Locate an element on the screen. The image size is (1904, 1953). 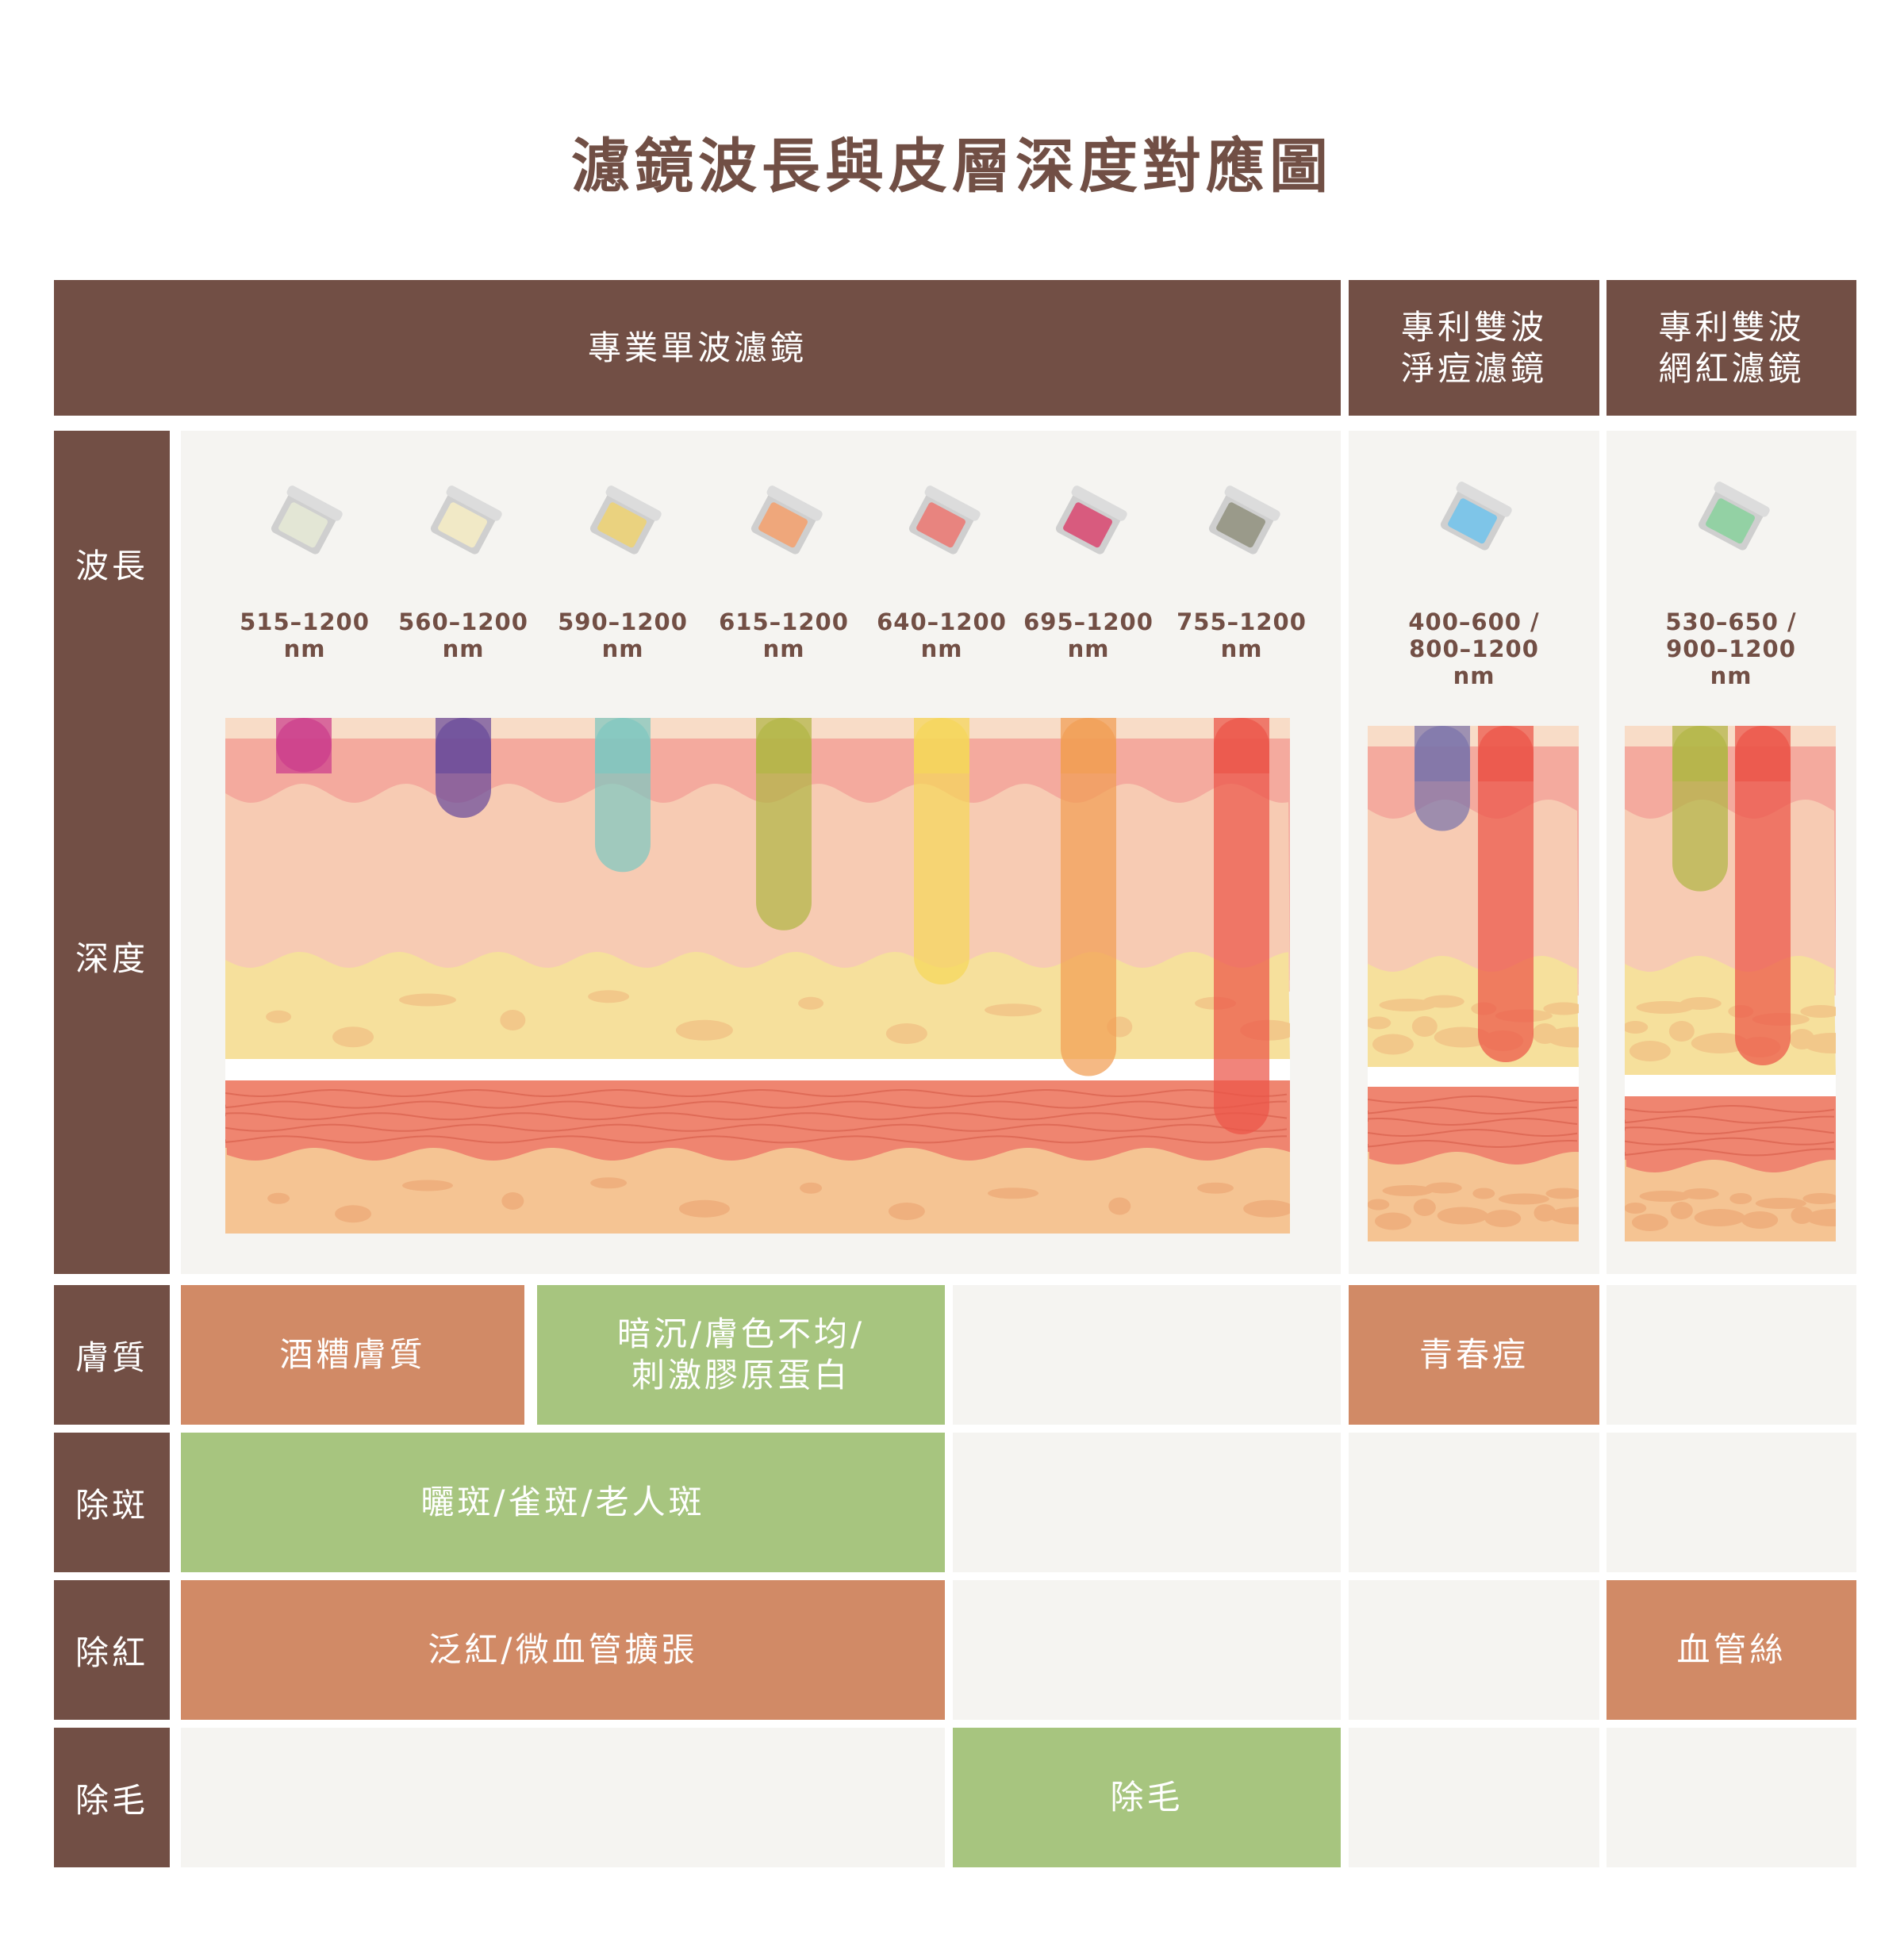
page-title: 濾鏡波長與皮層深度對應圖 is located at coordinates (952, 166).